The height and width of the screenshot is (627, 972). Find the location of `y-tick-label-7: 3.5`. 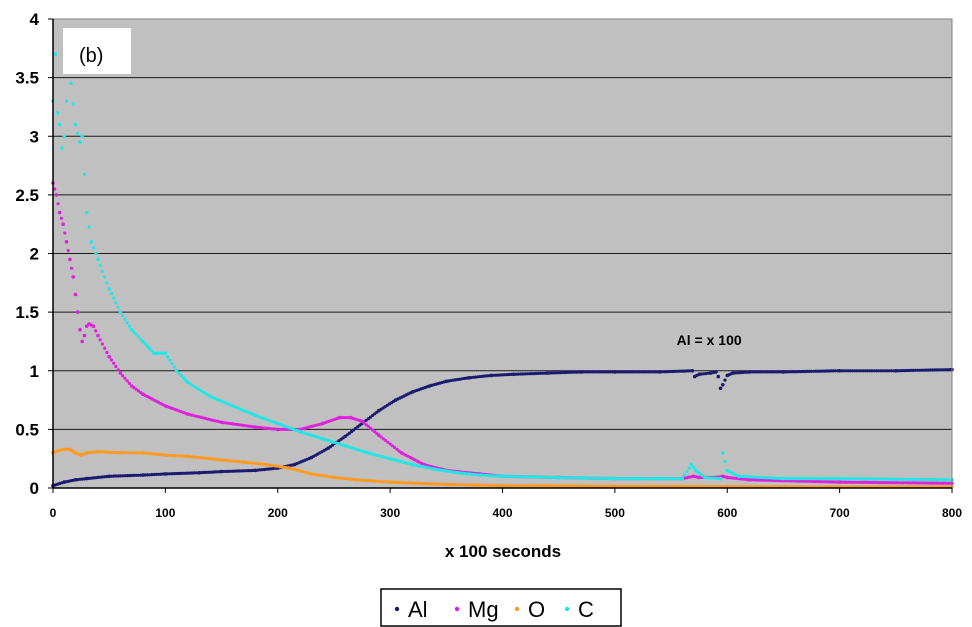

y-tick-label-7: 3.5 is located at coordinates (27, 78).